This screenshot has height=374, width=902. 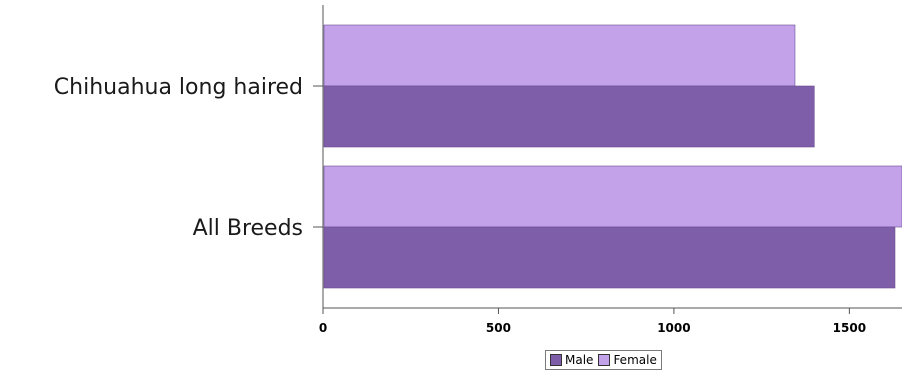 I want to click on x-tick-label: 1000, so click(x=673, y=328).